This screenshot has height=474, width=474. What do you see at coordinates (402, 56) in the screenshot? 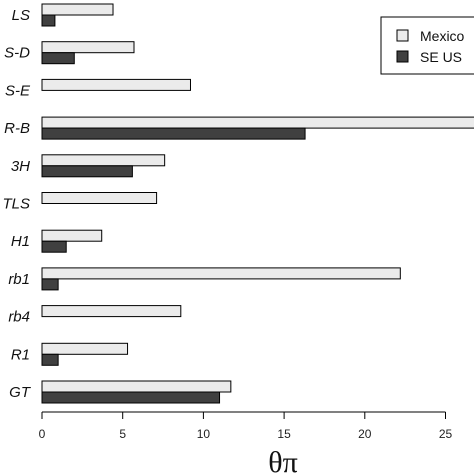
I see `legend-swatch-se-us` at bounding box center [402, 56].